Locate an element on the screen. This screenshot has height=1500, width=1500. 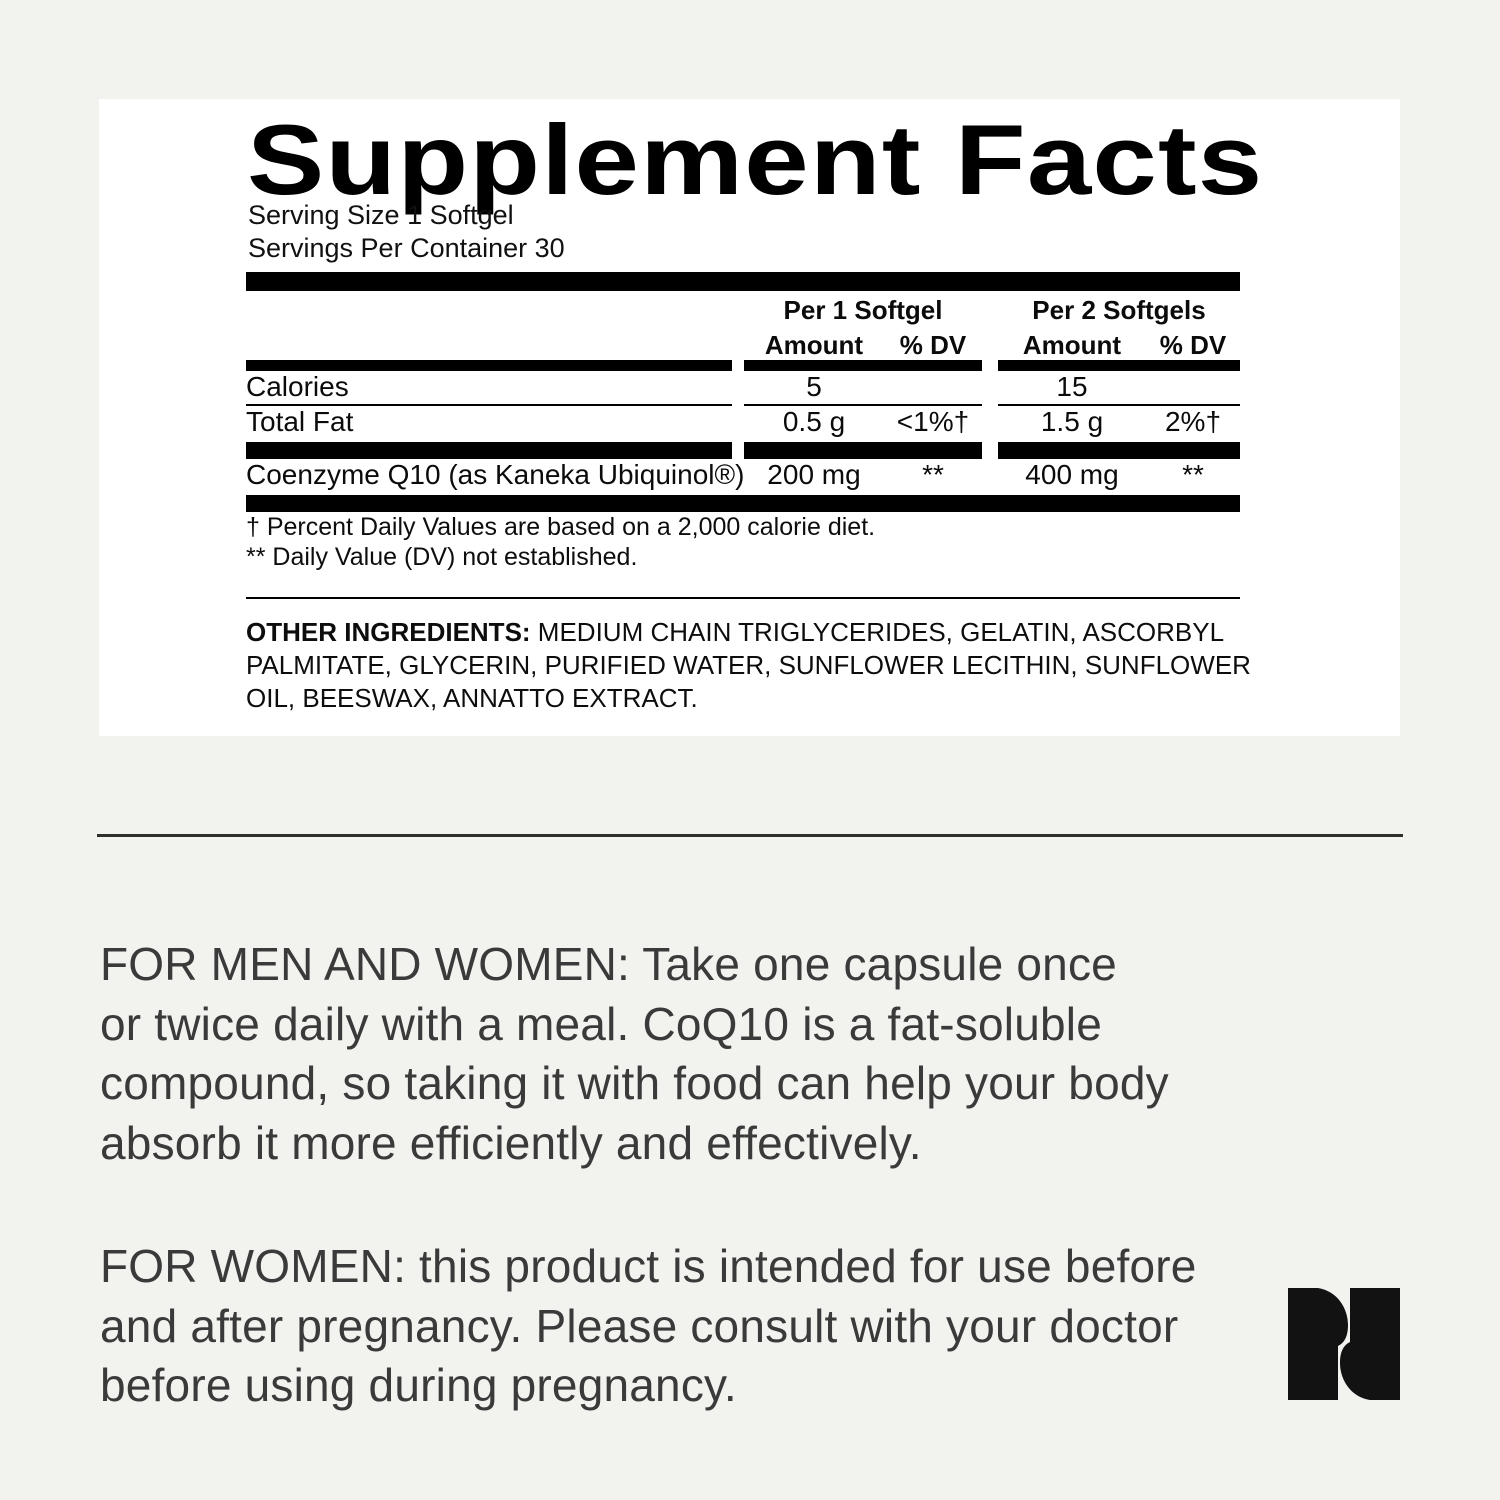
amount-value: 1.5 g is located at coordinates (1072, 421).